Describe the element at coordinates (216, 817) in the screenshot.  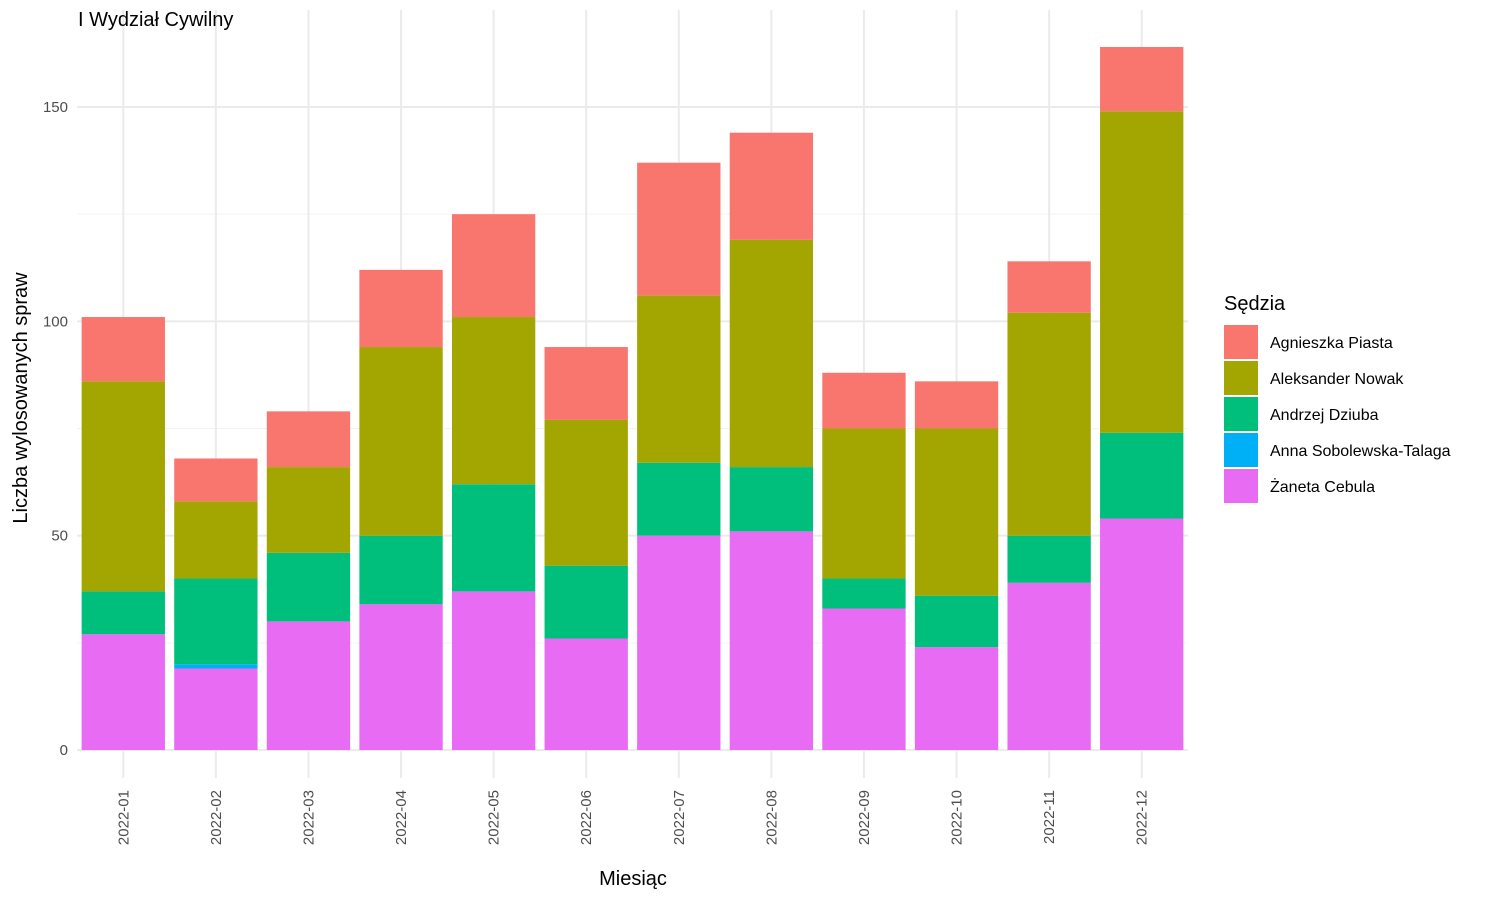
I see `x-tick-label: 2022-02` at that location.